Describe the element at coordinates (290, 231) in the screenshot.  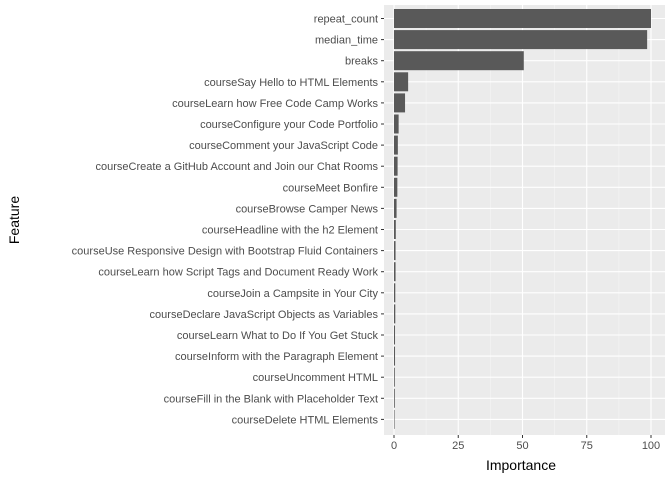
I see `y-tick-label: courseHeadline with the h2 Element` at that location.